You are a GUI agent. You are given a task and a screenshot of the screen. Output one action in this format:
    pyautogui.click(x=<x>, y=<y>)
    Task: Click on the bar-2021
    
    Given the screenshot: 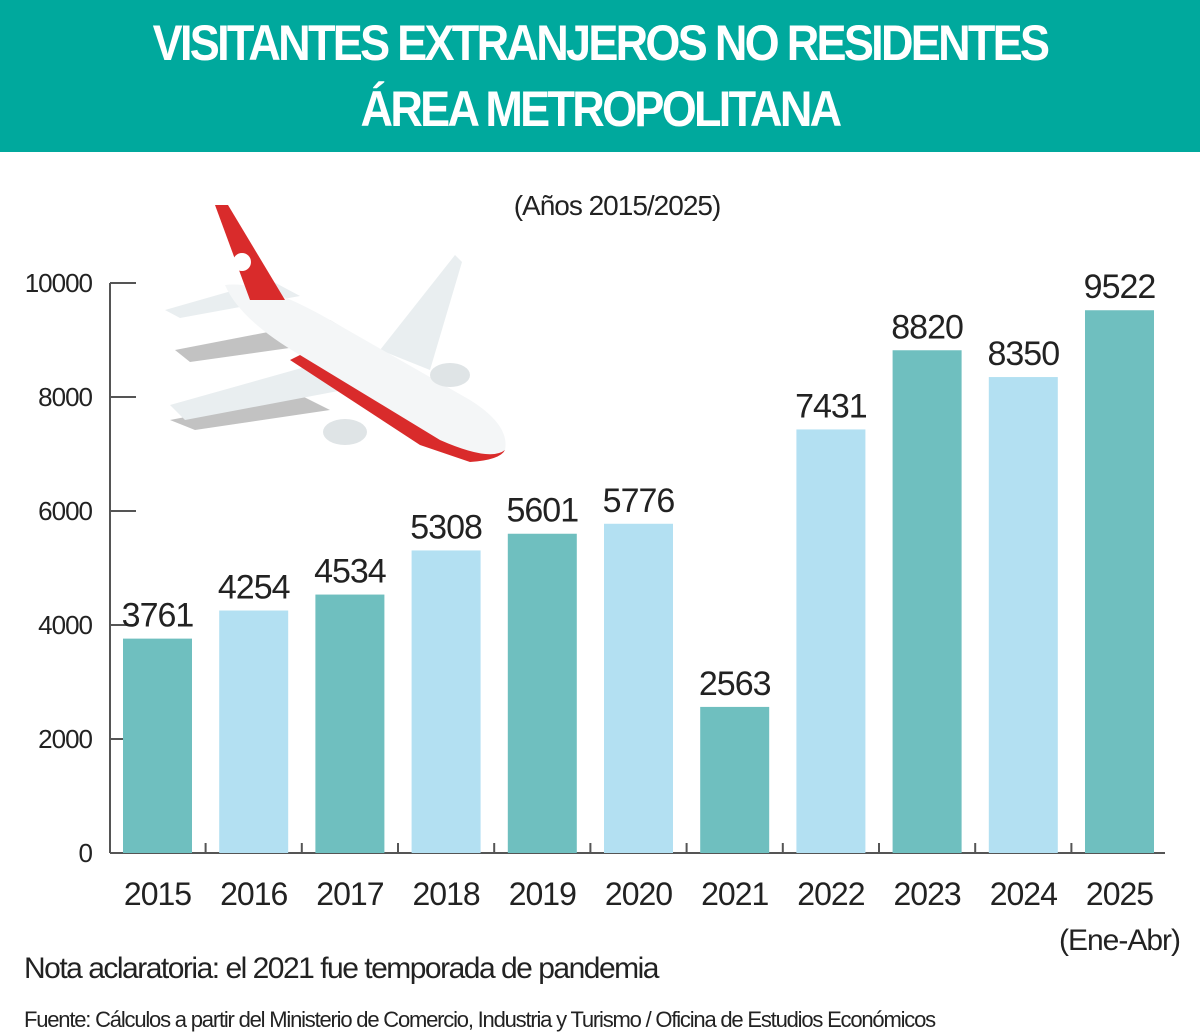 What is the action you would take?
    pyautogui.click(x=735, y=779)
    